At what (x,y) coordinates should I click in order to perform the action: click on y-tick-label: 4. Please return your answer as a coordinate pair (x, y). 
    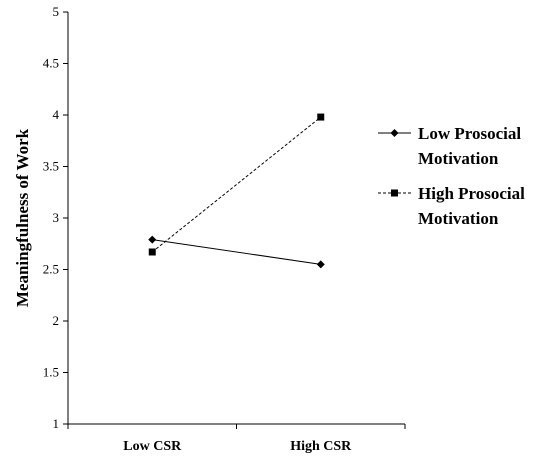
    Looking at the image, I should click on (56, 114).